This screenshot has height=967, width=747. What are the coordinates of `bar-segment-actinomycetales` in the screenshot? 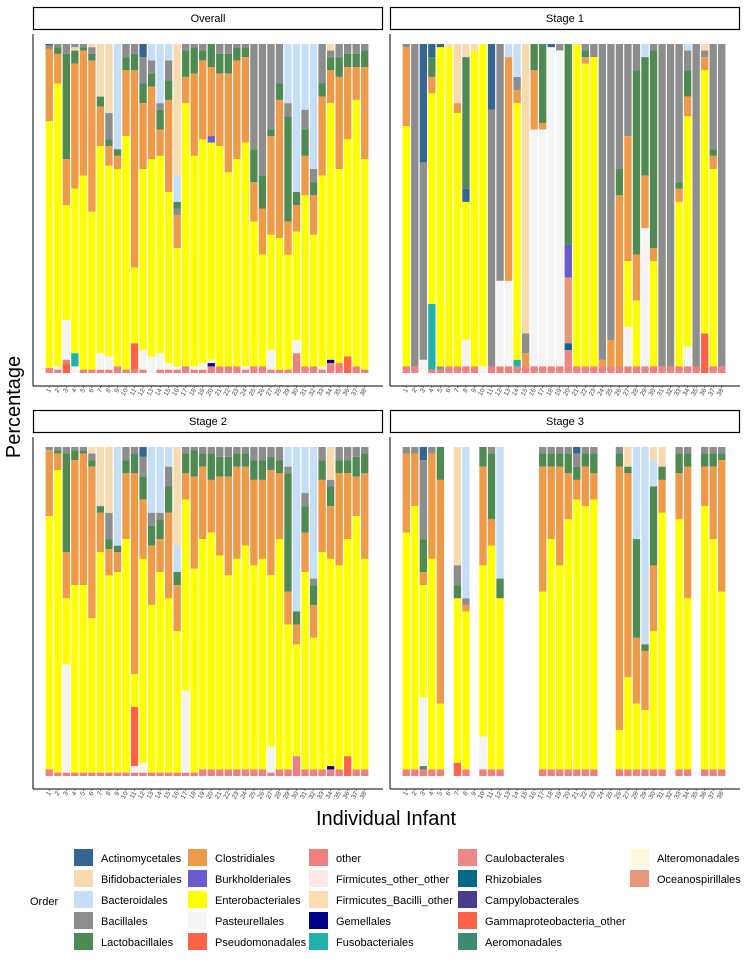 It's located at (143, 51).